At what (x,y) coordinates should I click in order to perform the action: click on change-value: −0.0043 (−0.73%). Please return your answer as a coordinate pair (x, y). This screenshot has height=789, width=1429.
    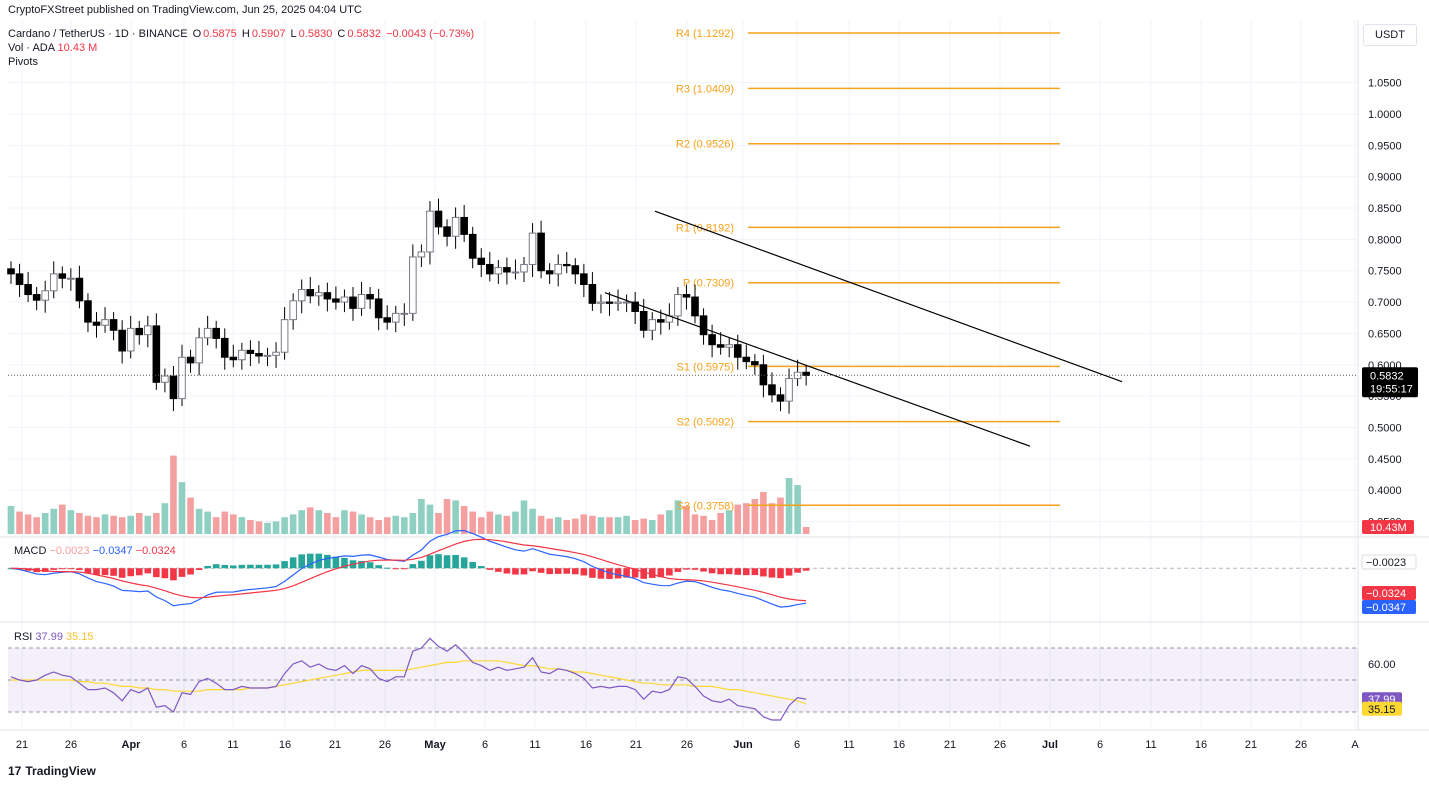
    Looking at the image, I should click on (430, 34).